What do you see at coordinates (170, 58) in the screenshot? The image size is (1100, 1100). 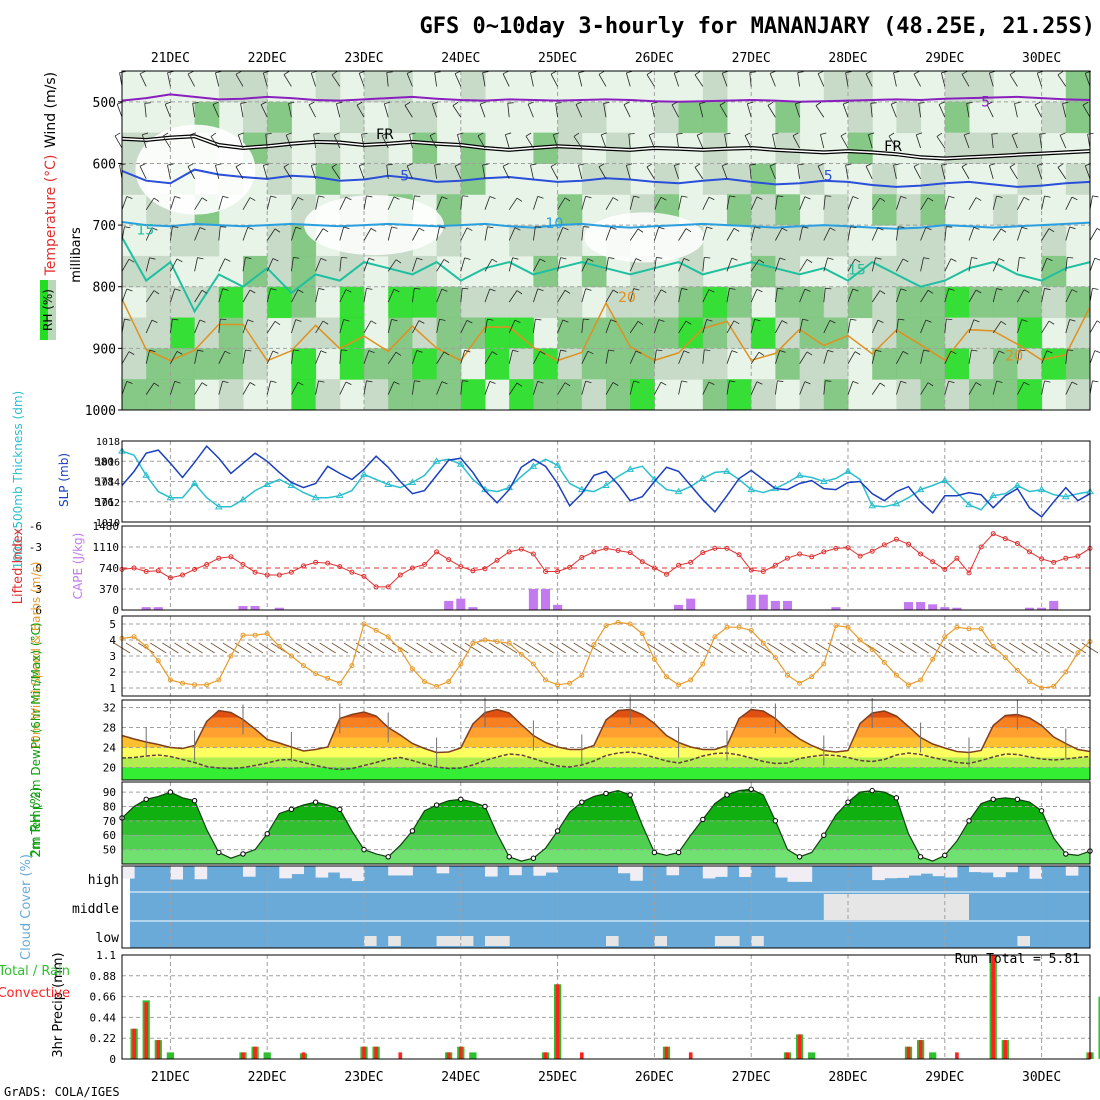 I see `day-label-top: 21DEC` at bounding box center [170, 58].